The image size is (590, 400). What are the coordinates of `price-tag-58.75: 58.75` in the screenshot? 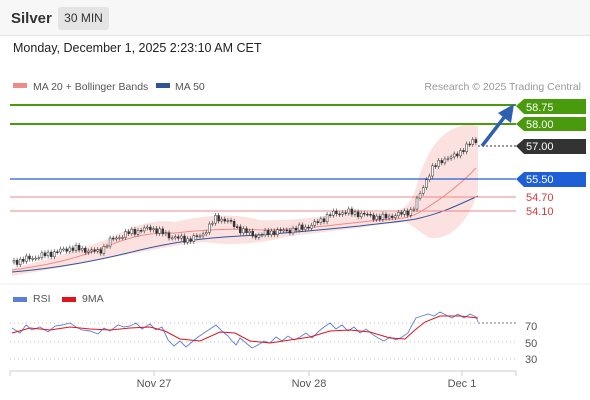 It's located at (551, 106).